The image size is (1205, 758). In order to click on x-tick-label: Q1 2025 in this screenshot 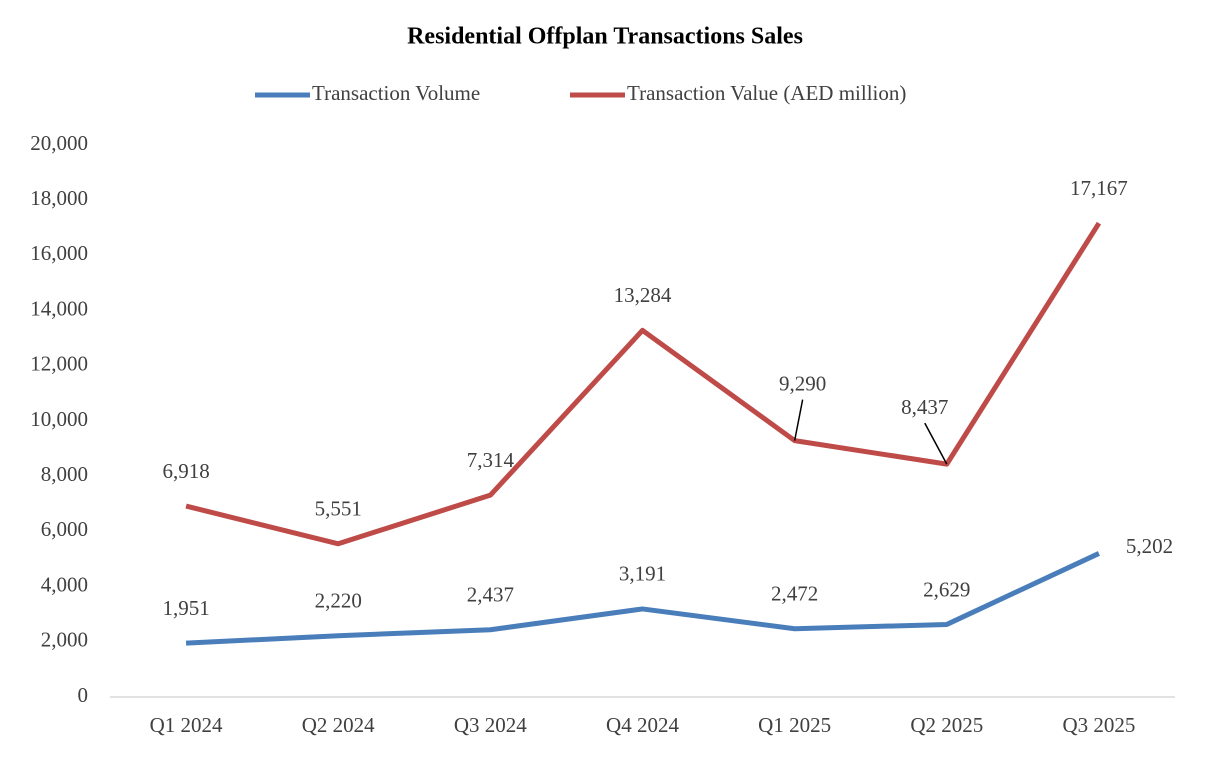, I will do `click(794, 725)`.